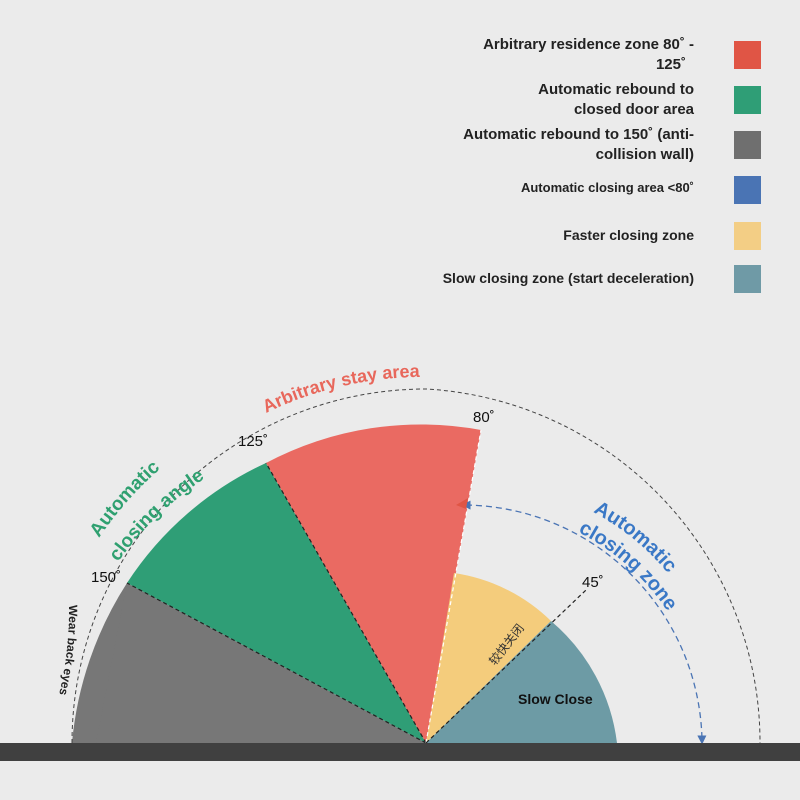 The image size is (800, 800). What do you see at coordinates (628, 235) in the screenshot?
I see `legend-item-faster-closing: Faster closing zone` at bounding box center [628, 235].